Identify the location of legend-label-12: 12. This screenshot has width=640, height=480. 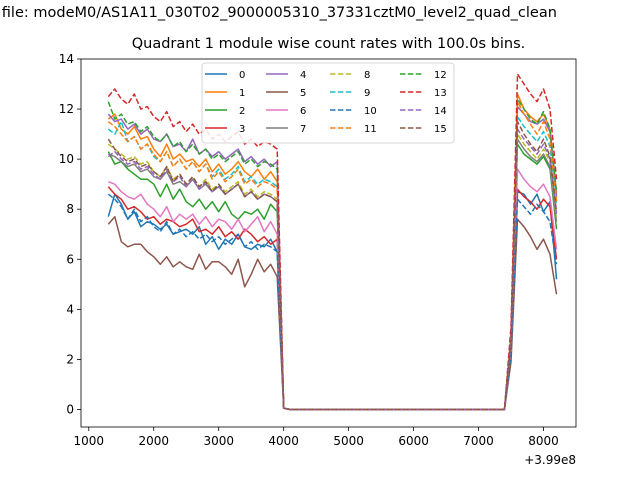
(440, 75).